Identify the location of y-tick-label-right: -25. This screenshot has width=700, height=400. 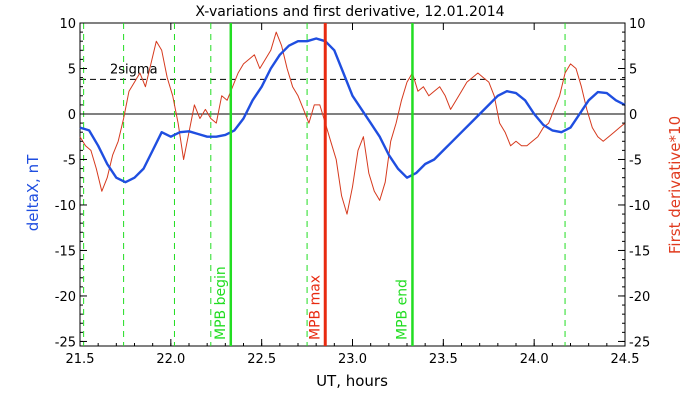
(639, 342).